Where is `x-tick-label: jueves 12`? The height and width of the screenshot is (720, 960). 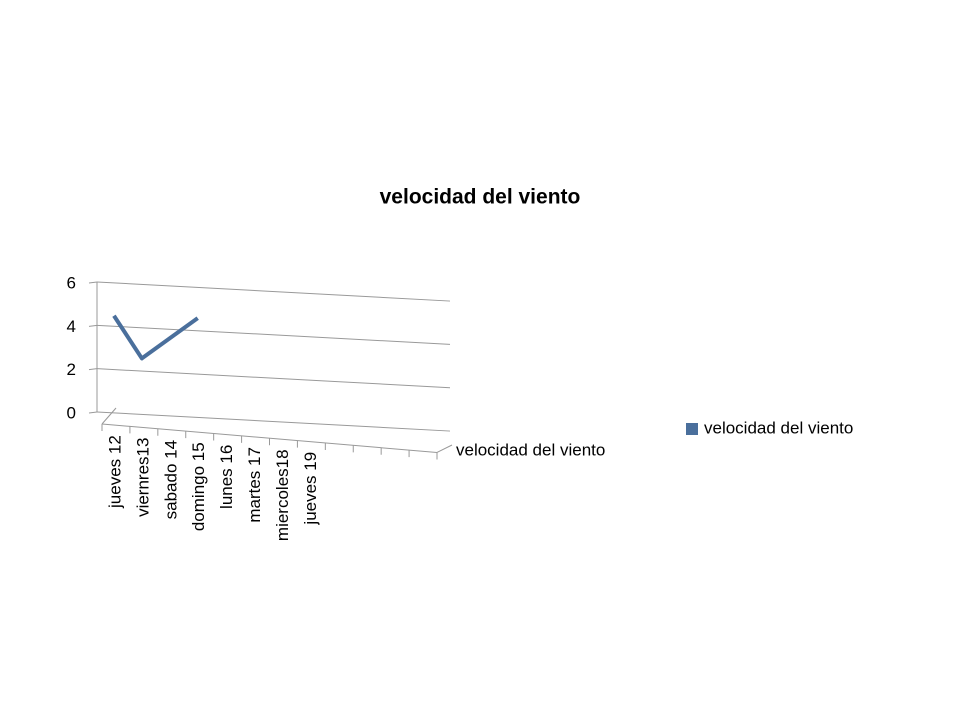
x-tick-label: jueves 12 is located at coordinates (114, 472).